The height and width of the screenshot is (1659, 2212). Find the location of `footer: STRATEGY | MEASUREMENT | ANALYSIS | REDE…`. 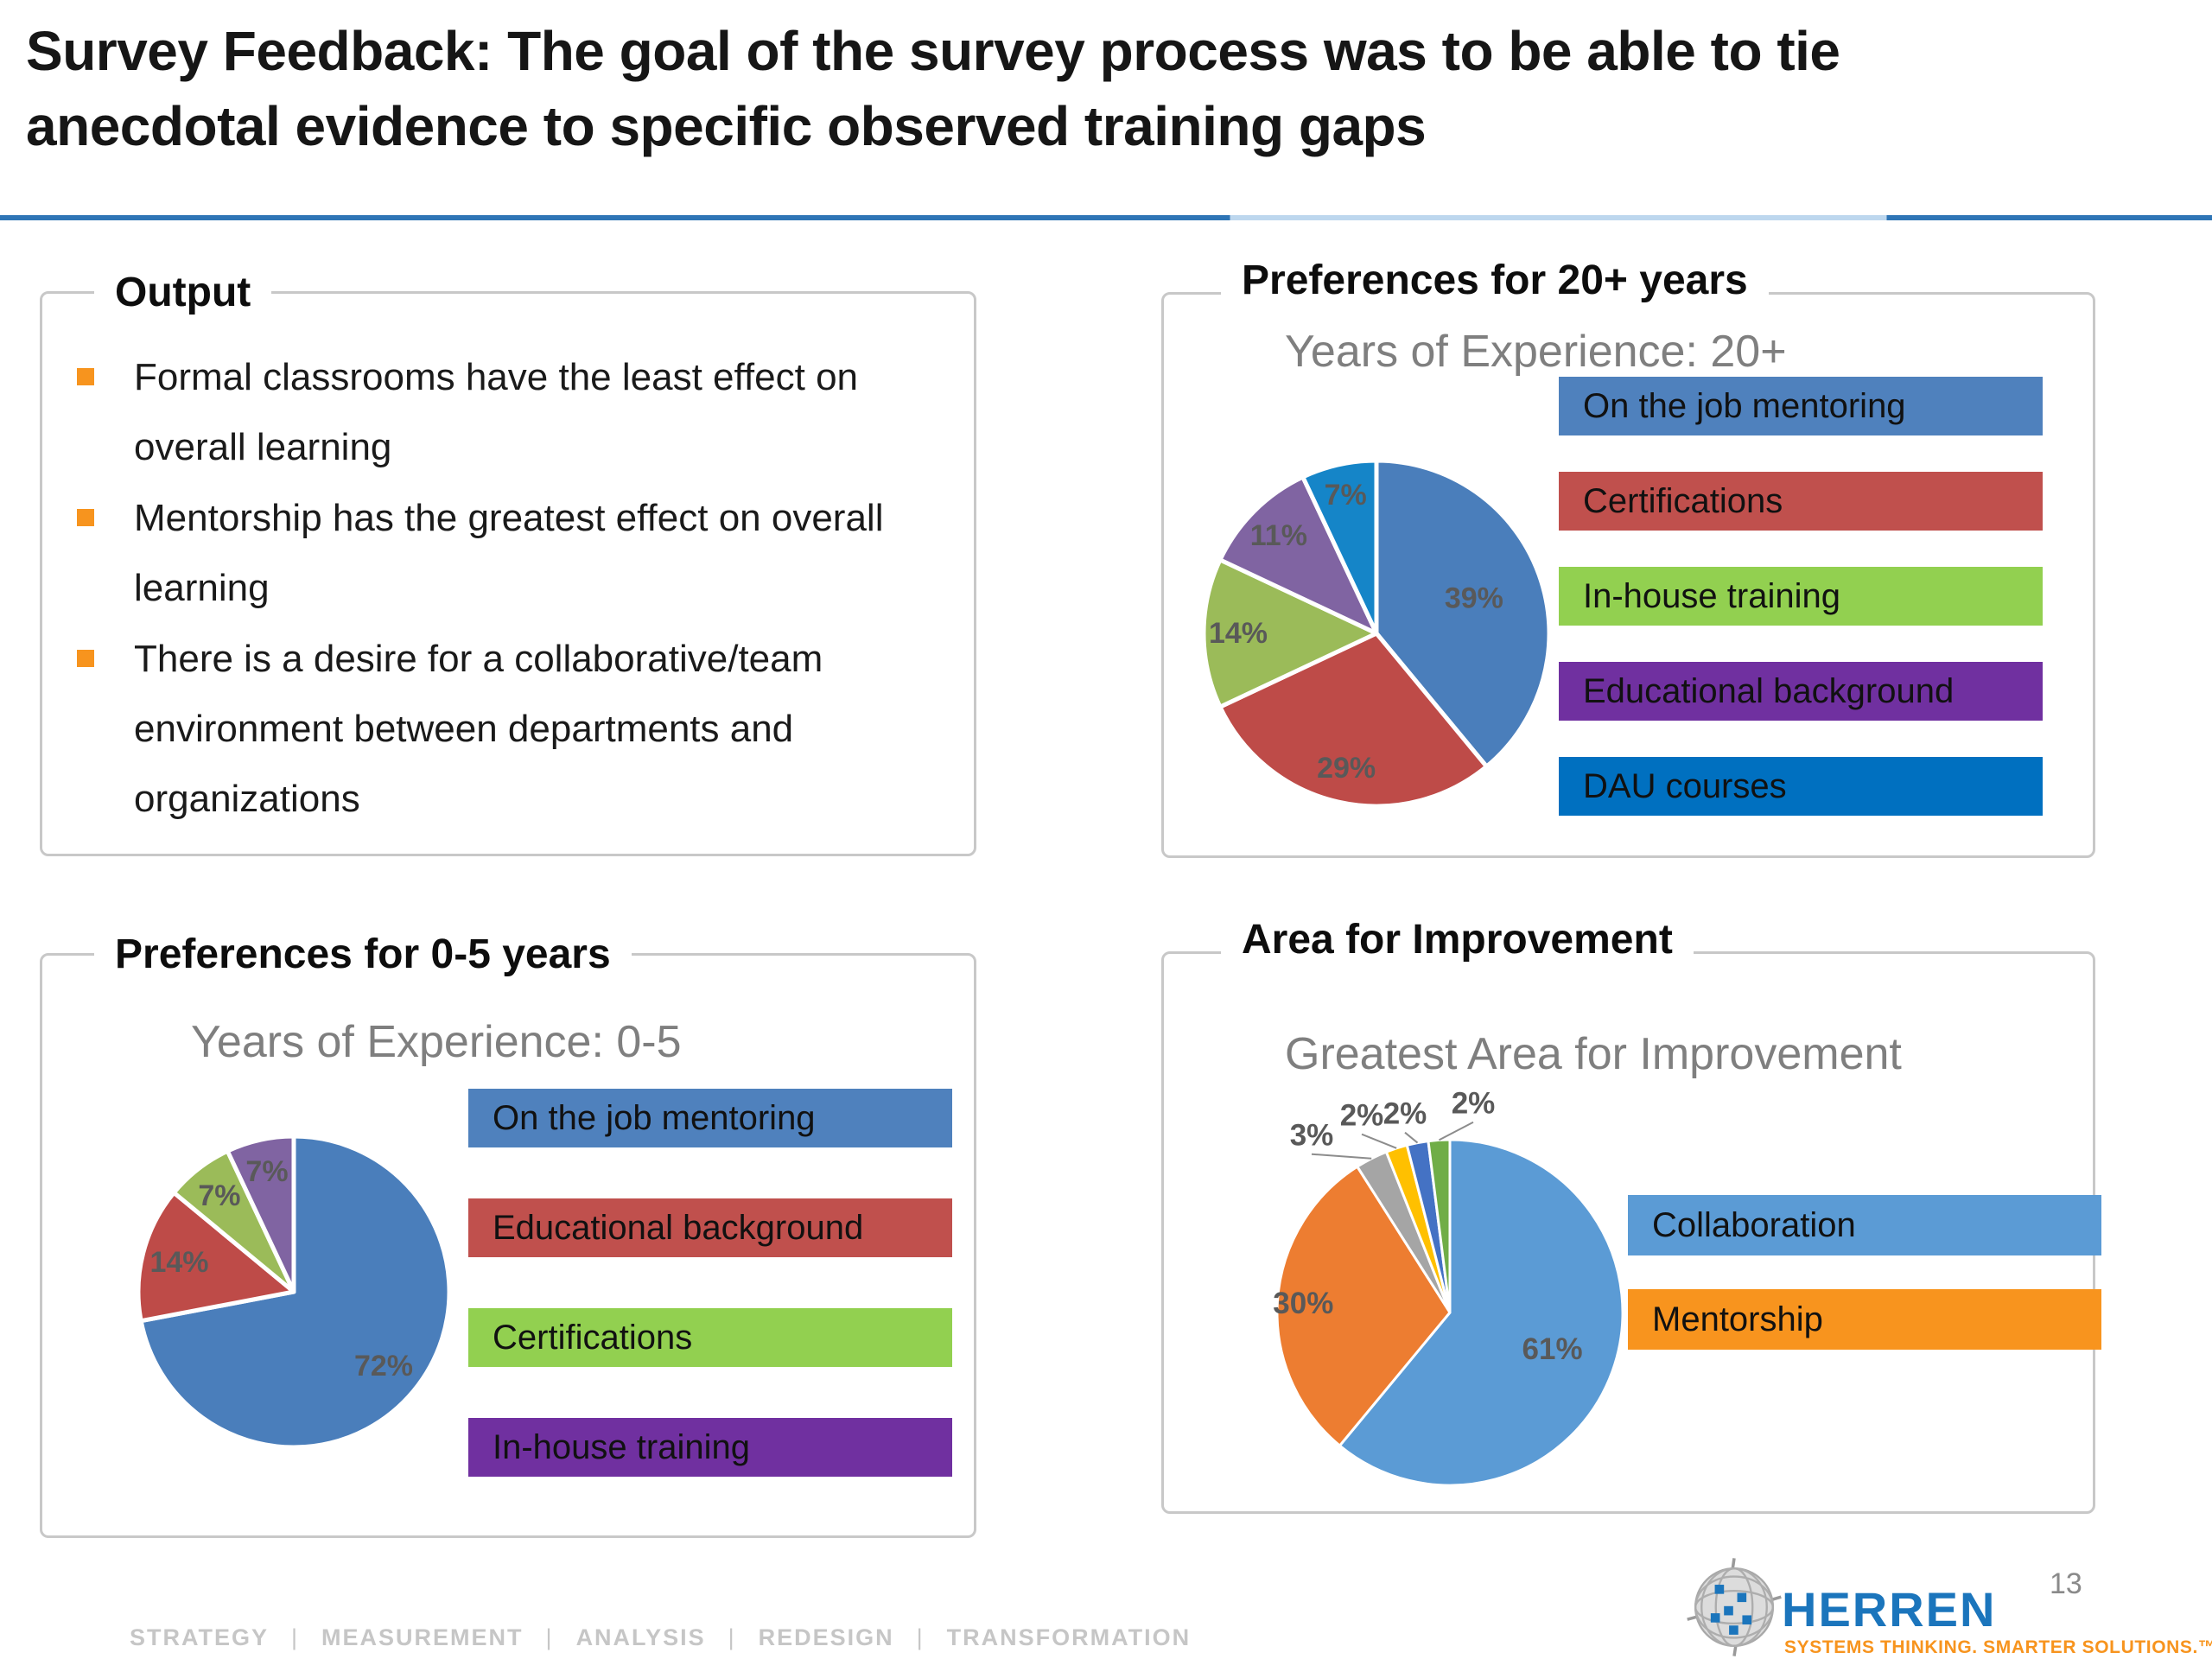

footer: STRATEGY | MEASUREMENT | ANALYSIS | REDE… is located at coordinates (660, 1637).